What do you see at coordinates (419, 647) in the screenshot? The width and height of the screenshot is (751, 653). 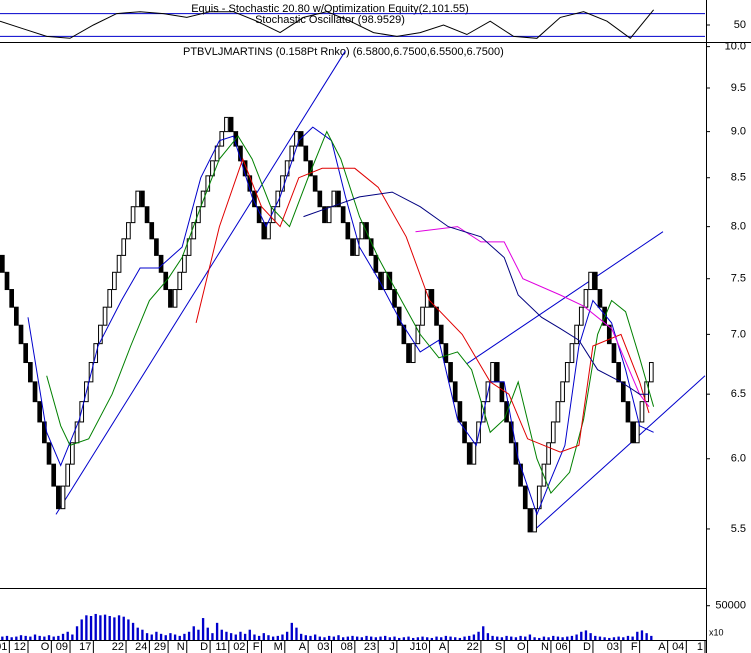 I see `x-tick-label: J10` at bounding box center [419, 647].